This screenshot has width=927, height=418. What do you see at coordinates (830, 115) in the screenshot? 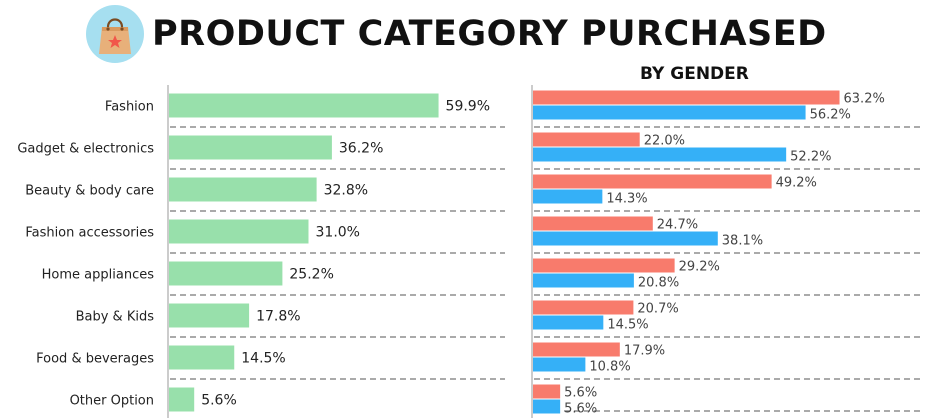
I see `male-value-label: 56.2%` at bounding box center [830, 115].